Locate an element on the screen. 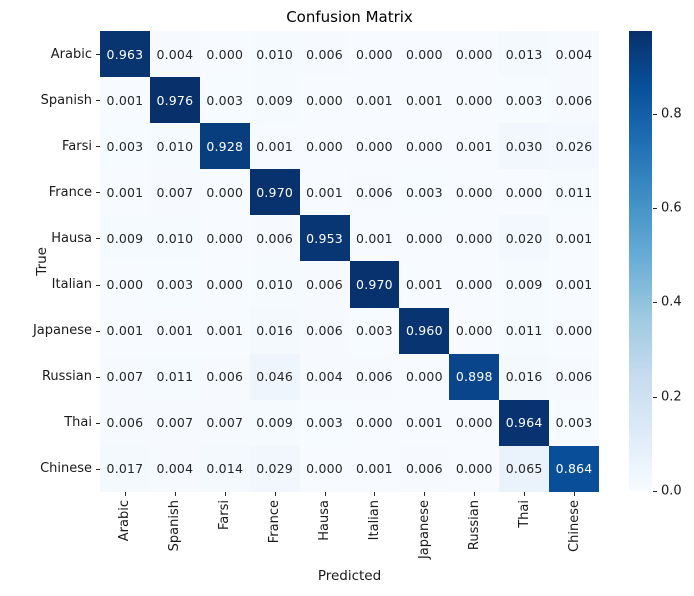 This screenshot has width=694, height=596. y-tick-label: Farsi is located at coordinates (77, 146).